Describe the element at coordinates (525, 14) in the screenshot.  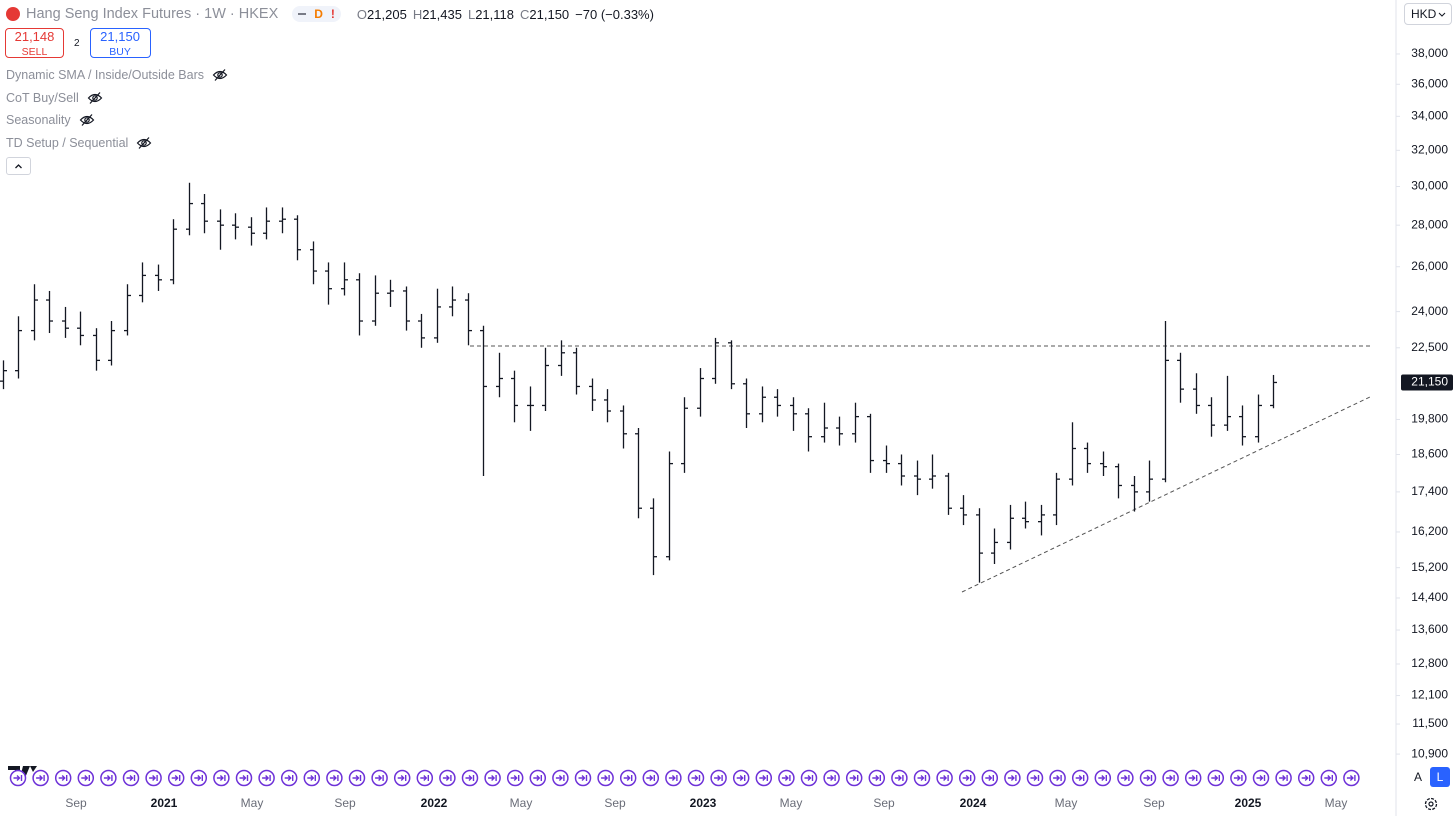
I see `key: C` at that location.